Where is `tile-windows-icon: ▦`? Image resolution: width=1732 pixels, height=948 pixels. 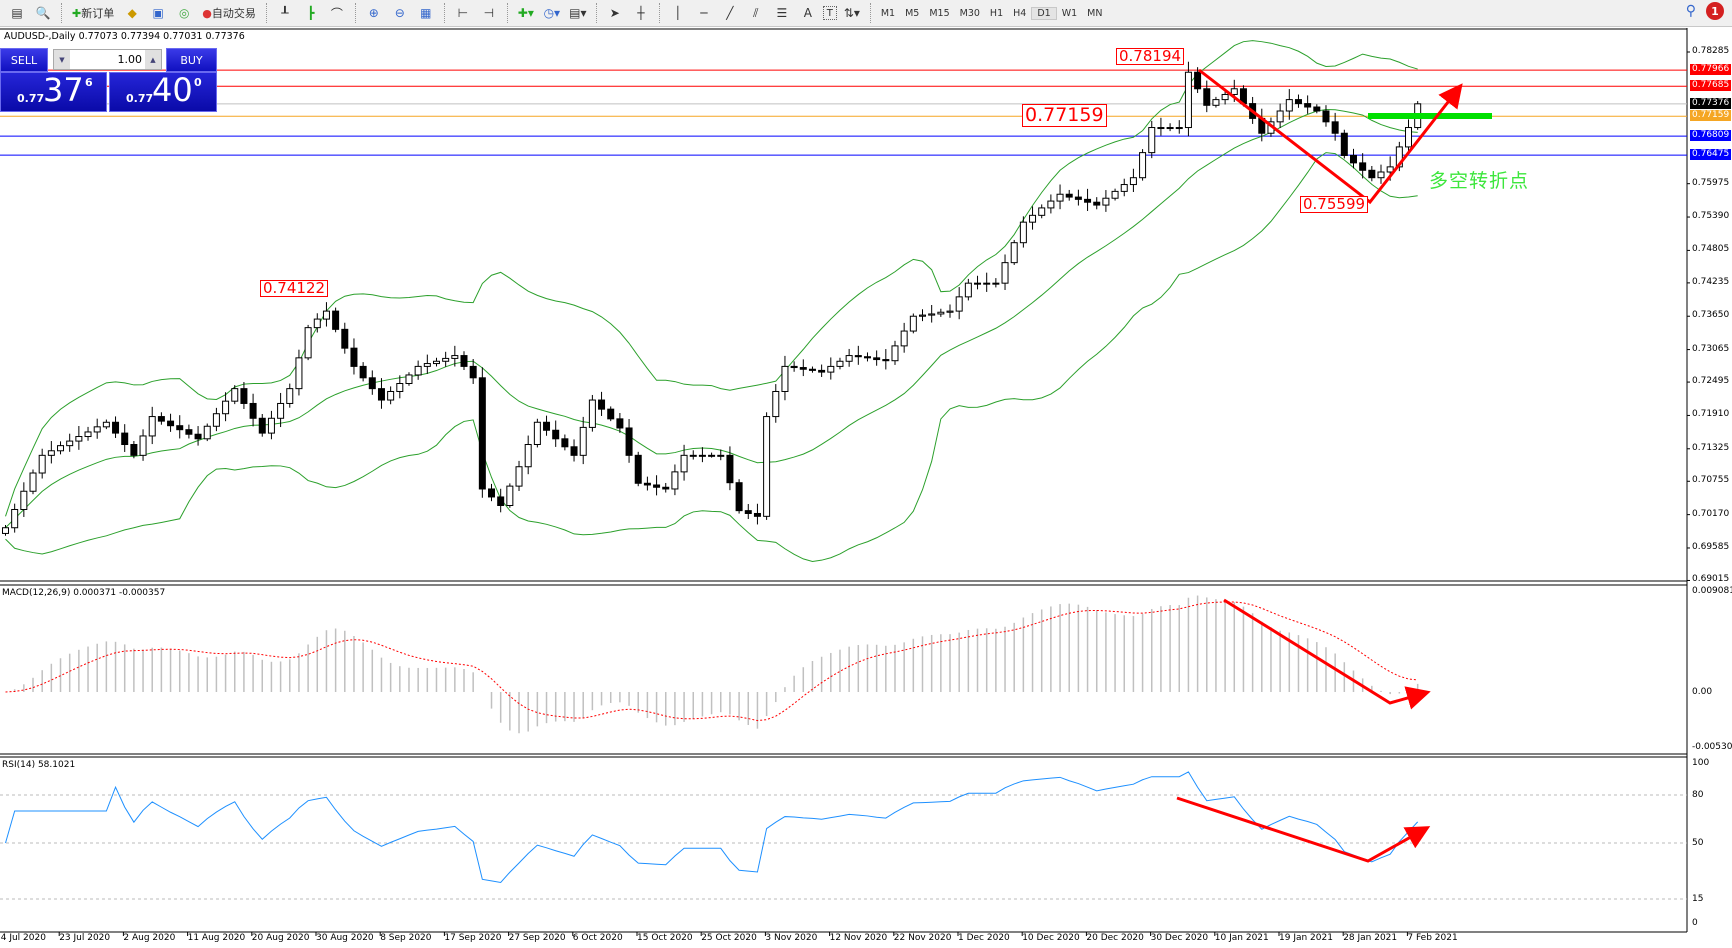
tile-windows-icon: ▦ is located at coordinates (426, 13).